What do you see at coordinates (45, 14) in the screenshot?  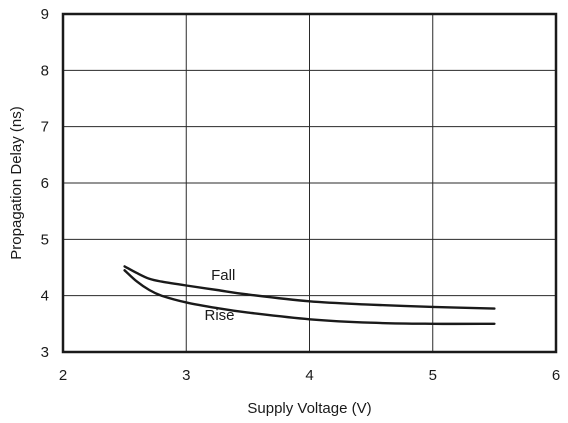 I see `y-tick-label: 9` at bounding box center [45, 14].